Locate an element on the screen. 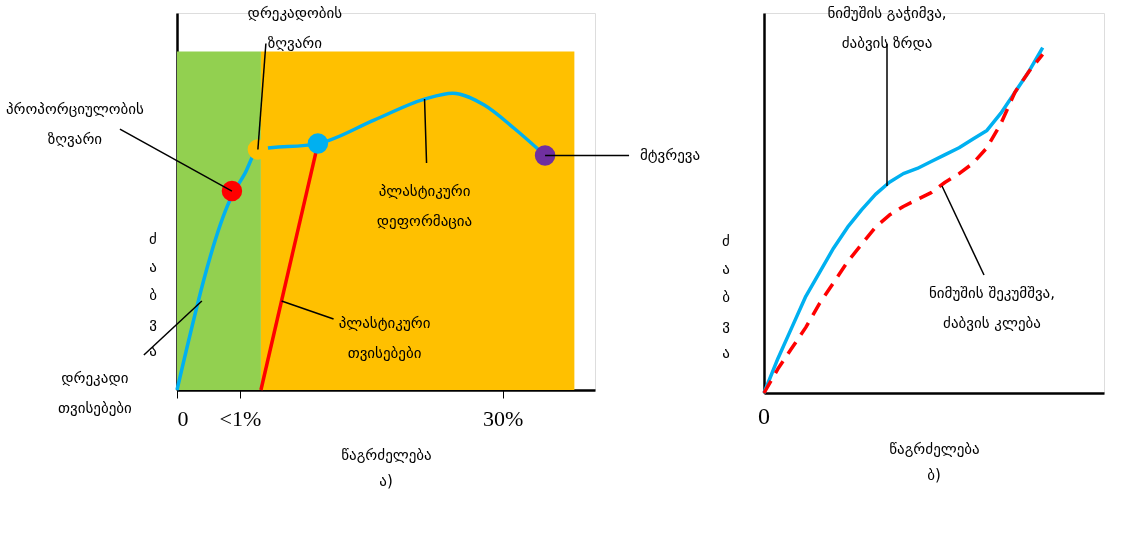 This screenshot has width=1145, height=538. annotation: პლასტიკური თვისებები is located at coordinates (384, 337).